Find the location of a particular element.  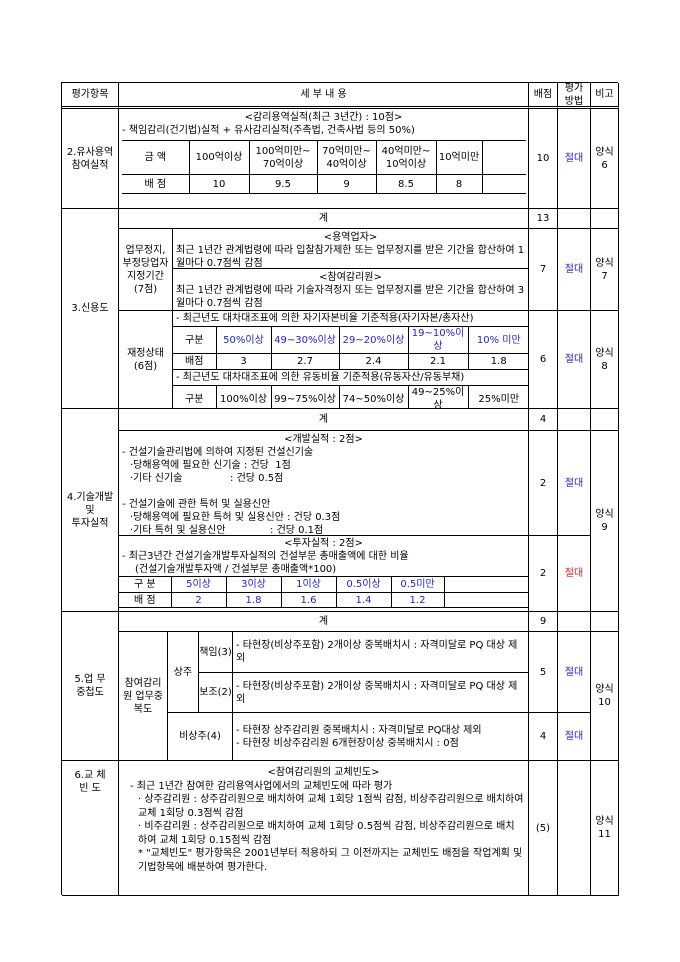

column-header-item: 평가항목 is located at coordinates (90, 96).